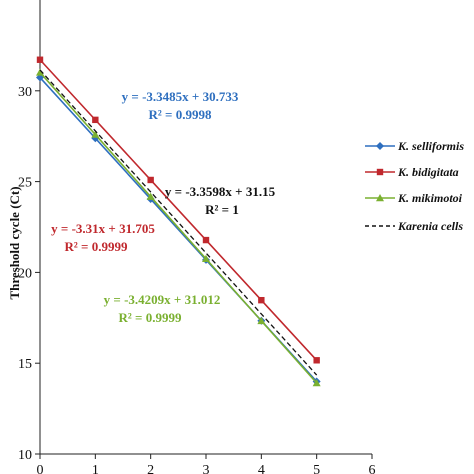 Image resolution: width=474 pixels, height=474 pixels. What do you see at coordinates (25, 455) in the screenshot?
I see `y-tick-label: 10` at bounding box center [25, 455].